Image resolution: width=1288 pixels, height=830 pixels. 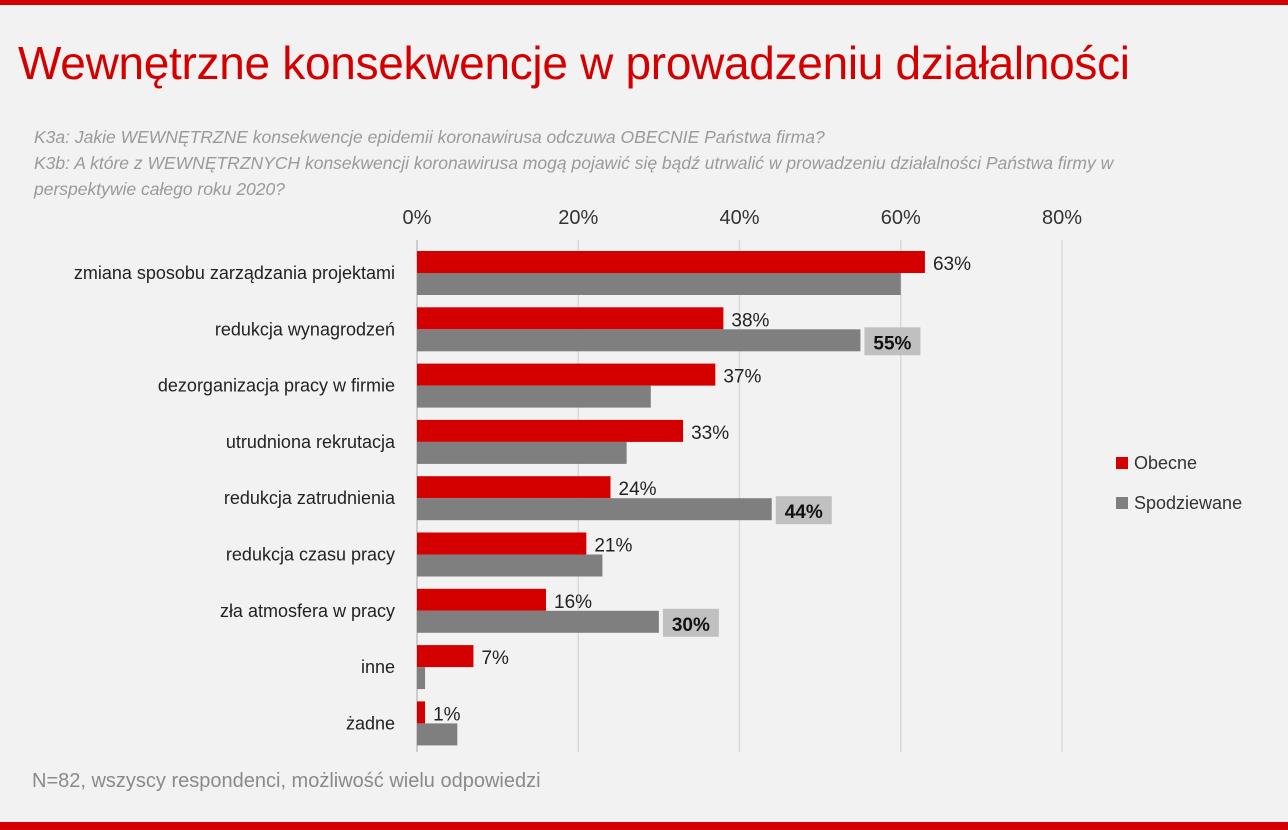 I want to click on legend-label-obecne: Obecne, so click(x=1166, y=462).